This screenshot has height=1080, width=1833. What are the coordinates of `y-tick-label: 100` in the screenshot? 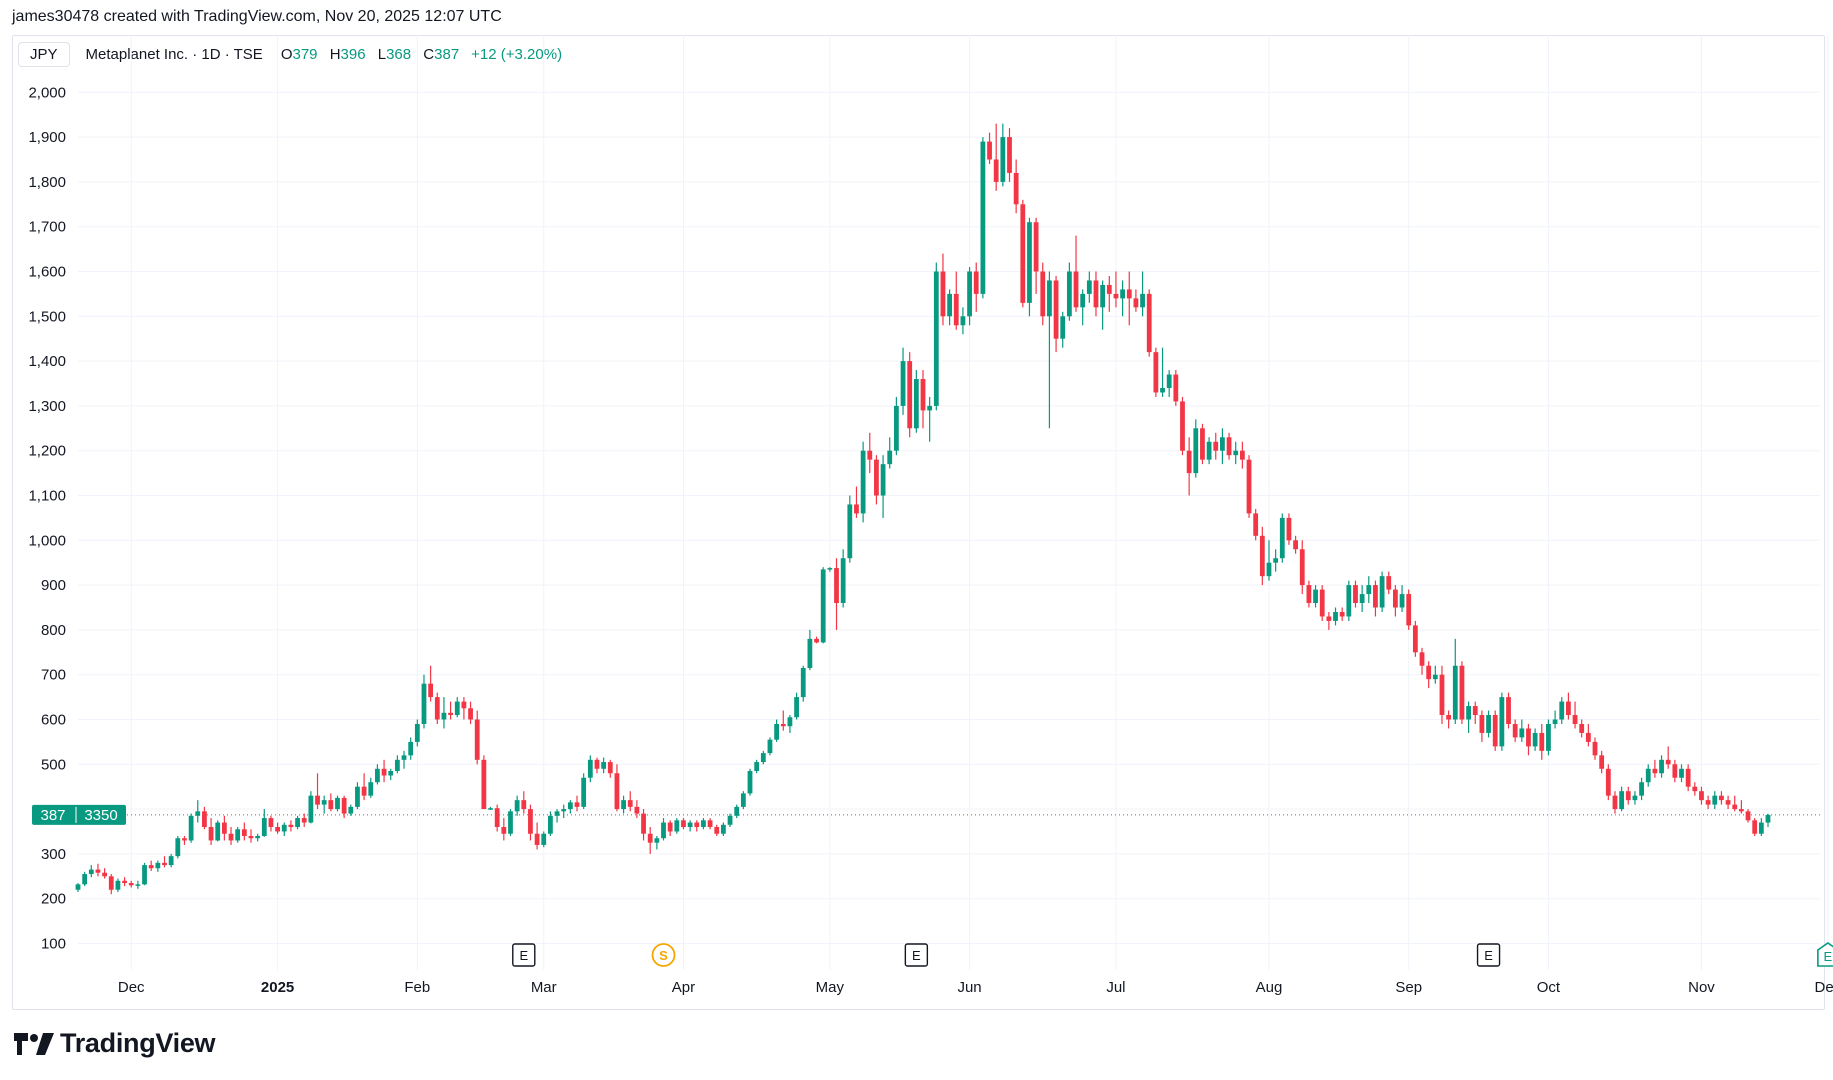 It's located at (53, 944).